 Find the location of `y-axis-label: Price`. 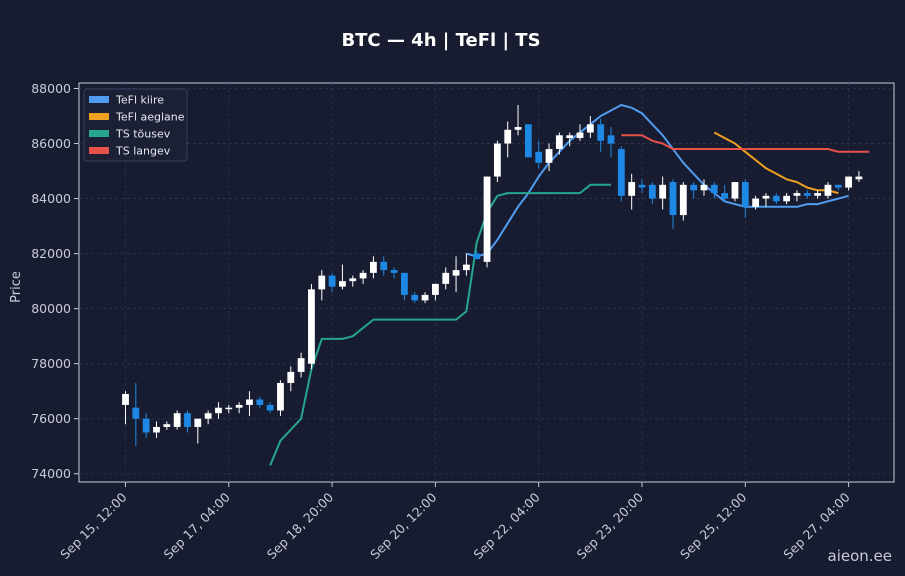

y-axis-label: Price is located at coordinates (16, 287).